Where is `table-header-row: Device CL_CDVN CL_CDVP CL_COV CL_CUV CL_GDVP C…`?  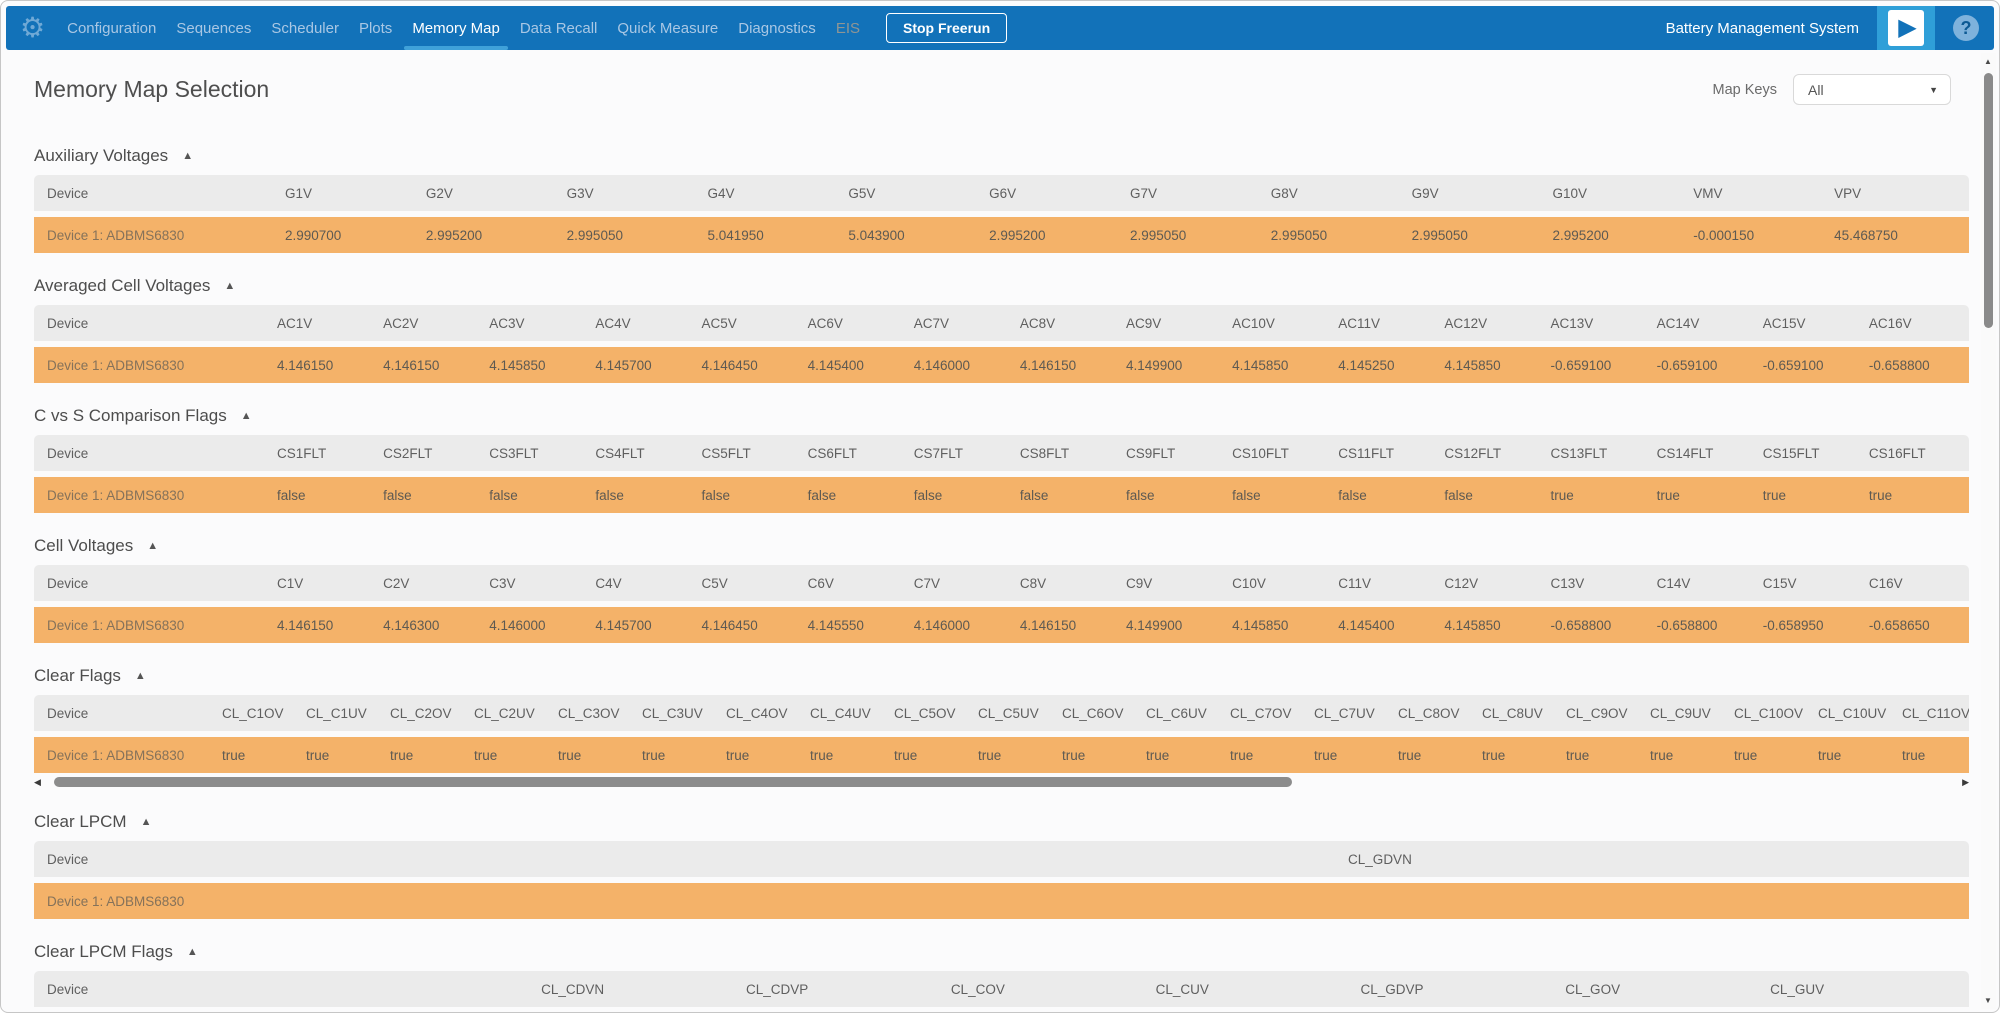 table-header-row: Device CL_CDVN CL_CDVP CL_COV CL_CUV CL_GDVP C… is located at coordinates (1001, 989).